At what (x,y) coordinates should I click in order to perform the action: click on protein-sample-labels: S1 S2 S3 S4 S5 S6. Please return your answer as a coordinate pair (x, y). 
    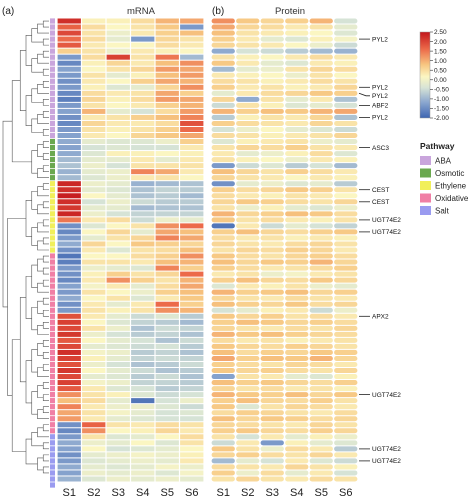
    Looking at the image, I should click on (285, 493).